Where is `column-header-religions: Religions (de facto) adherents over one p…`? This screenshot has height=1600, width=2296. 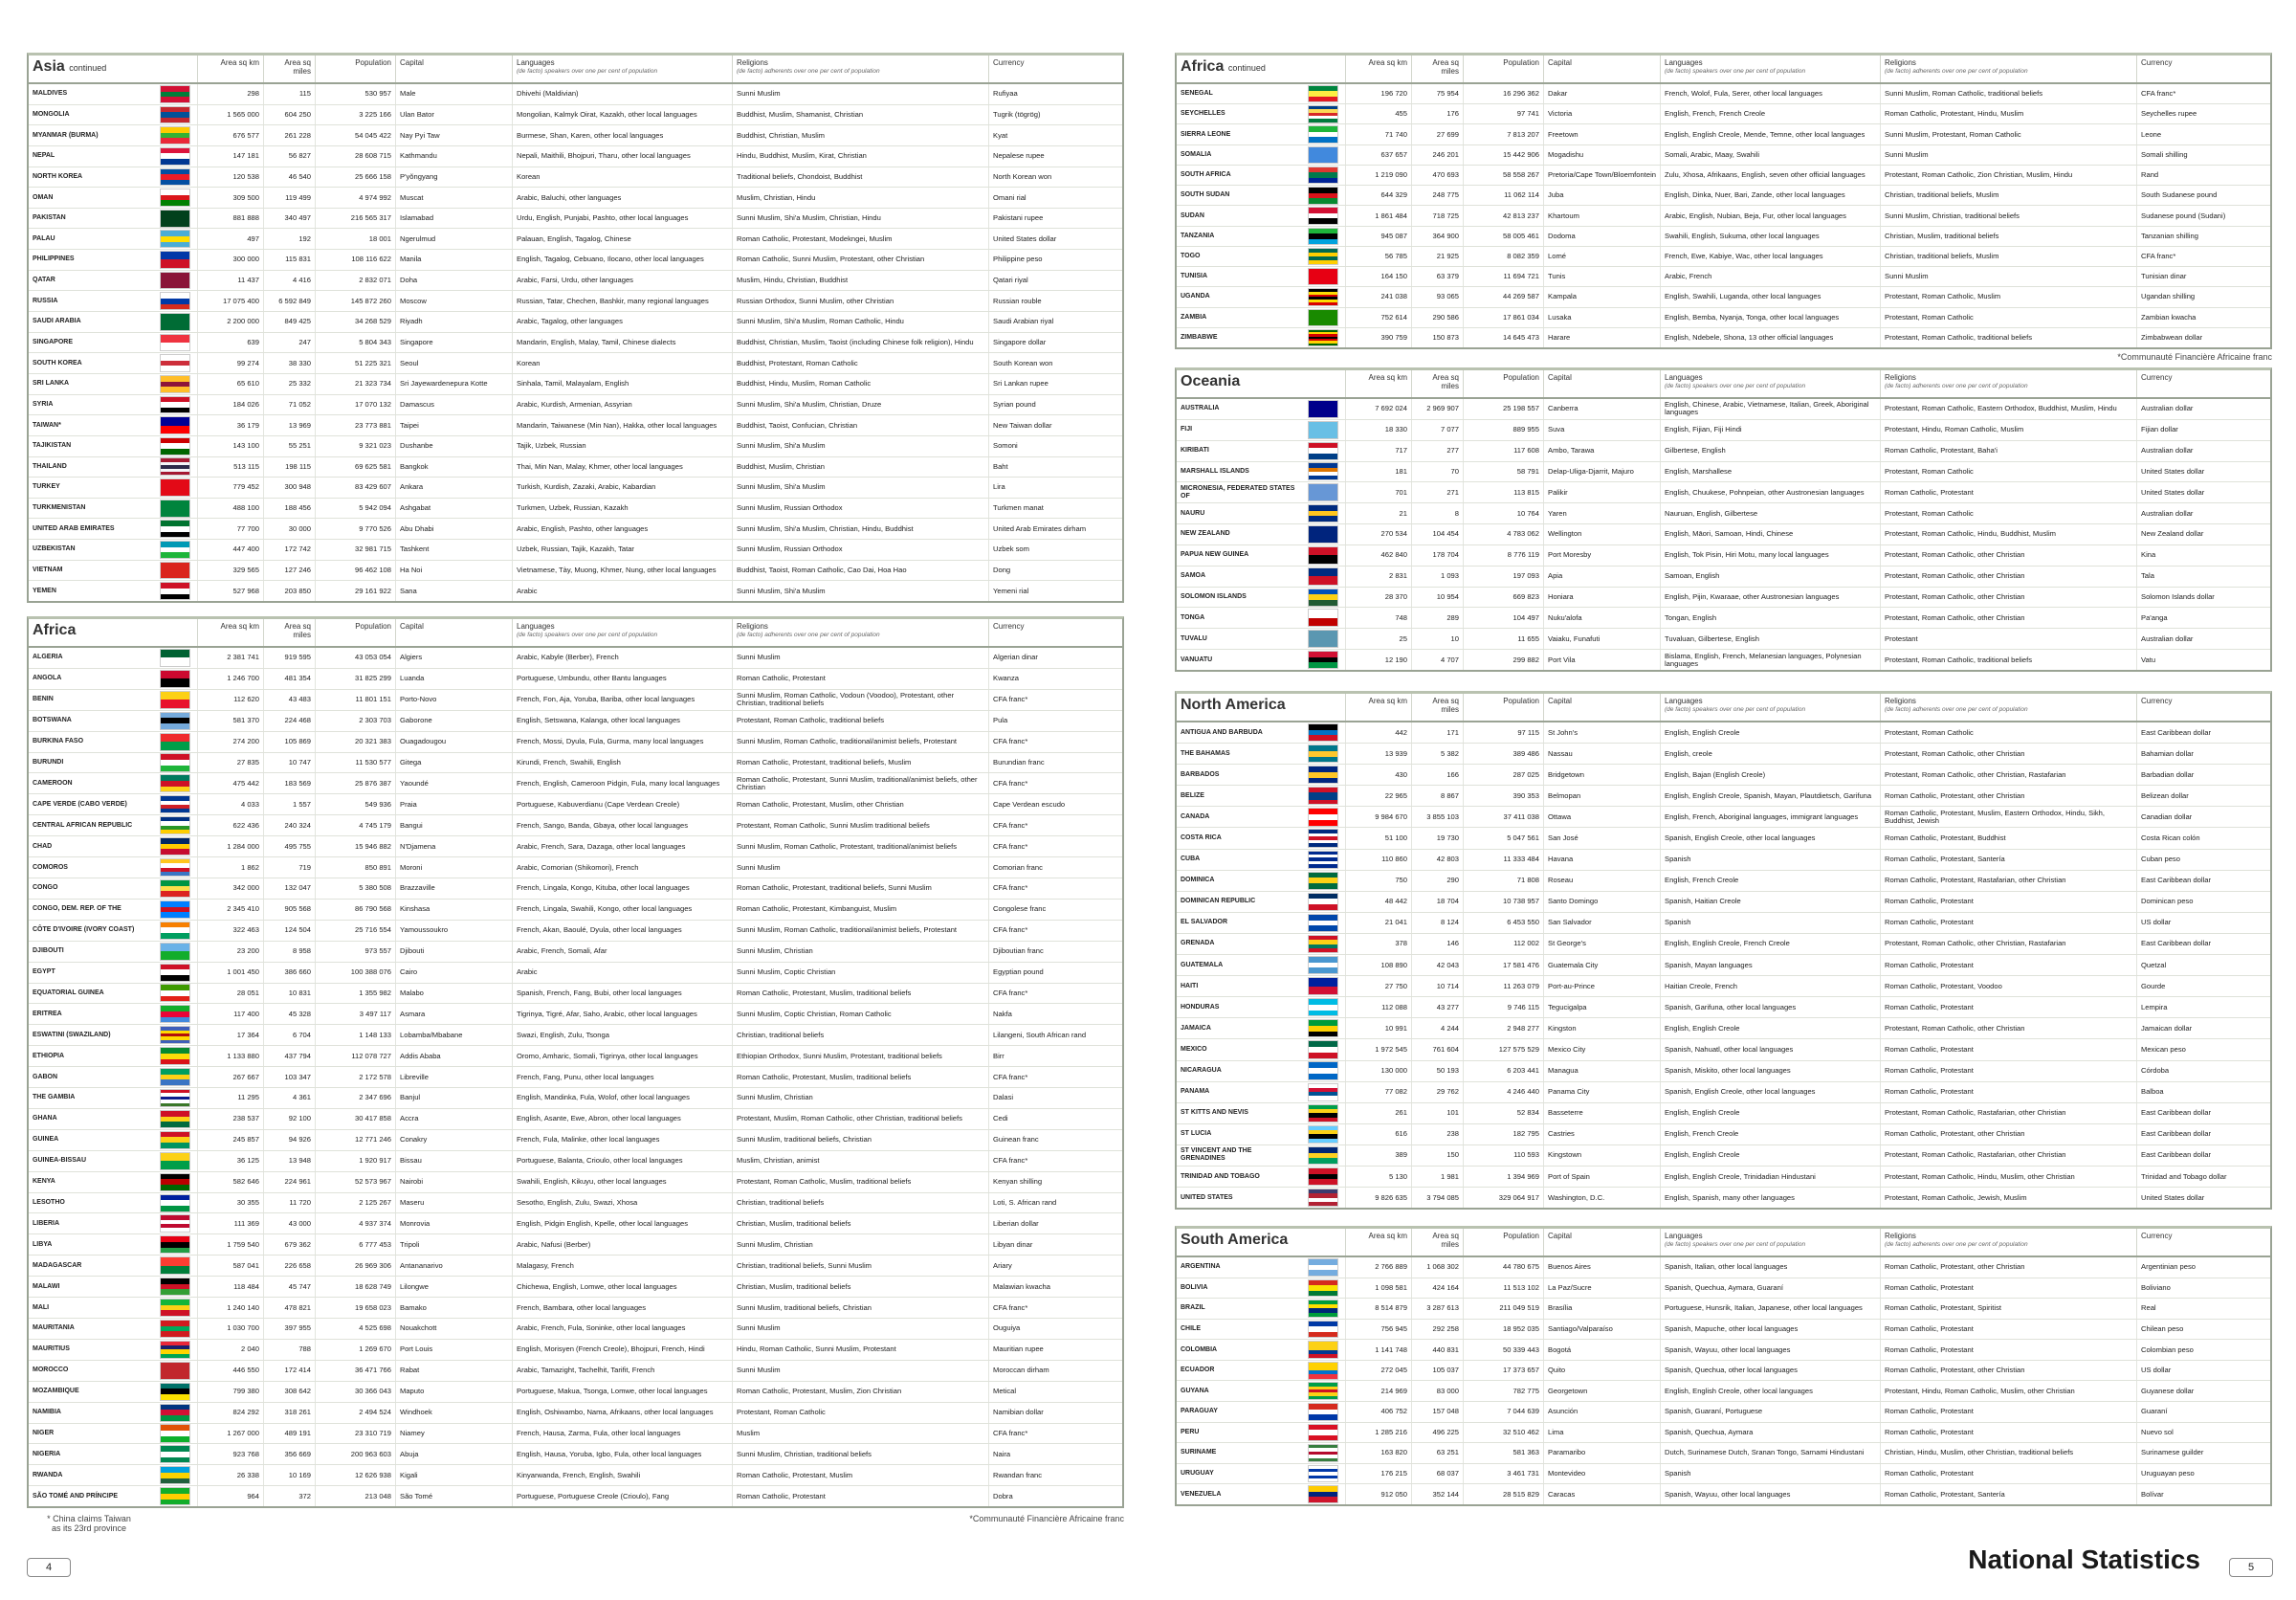
column-header-religions: Religions (de facto) adherents over one p… is located at coordinates (2008, 383).